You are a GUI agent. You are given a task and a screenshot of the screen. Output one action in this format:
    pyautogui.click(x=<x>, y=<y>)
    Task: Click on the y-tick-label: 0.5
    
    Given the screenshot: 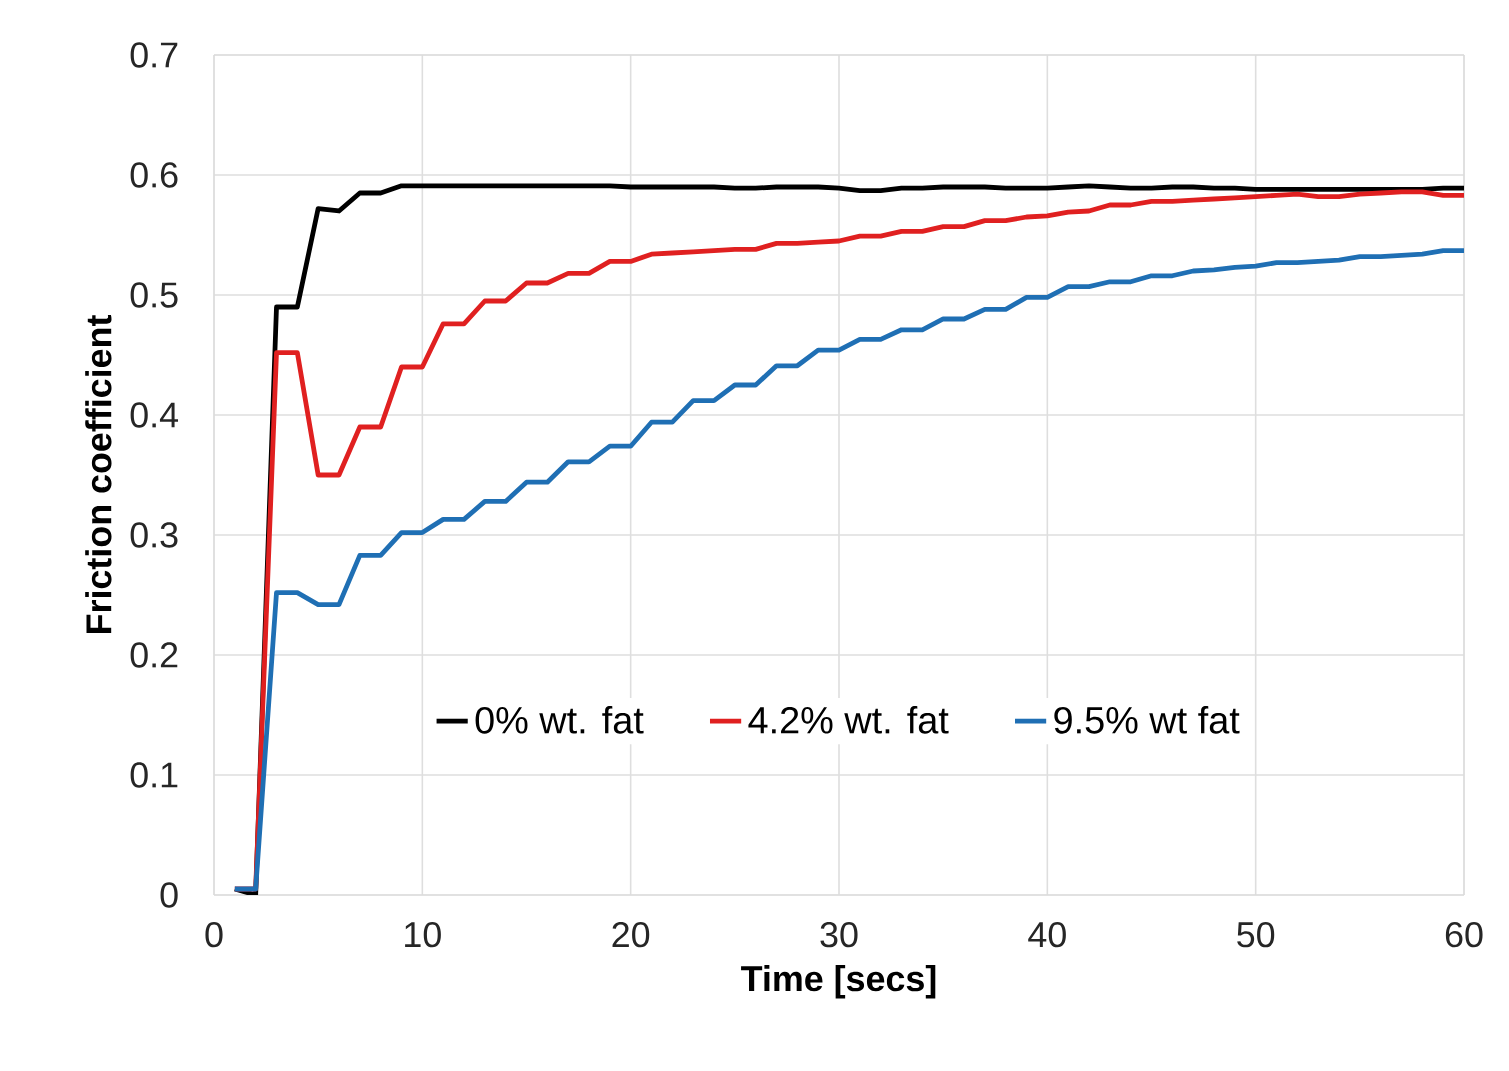 What is the action you would take?
    pyautogui.click(x=154, y=295)
    